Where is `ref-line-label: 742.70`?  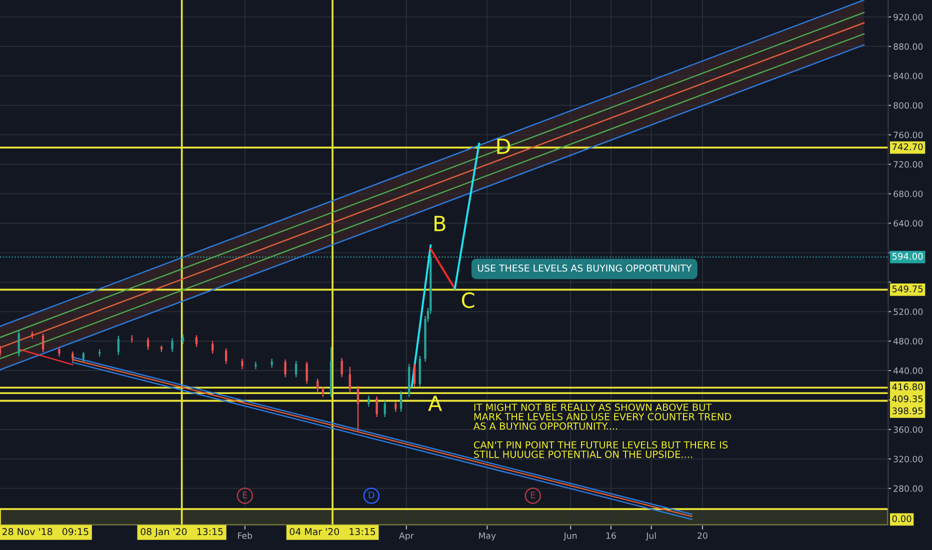
ref-line-label: 742.70 is located at coordinates (907, 146).